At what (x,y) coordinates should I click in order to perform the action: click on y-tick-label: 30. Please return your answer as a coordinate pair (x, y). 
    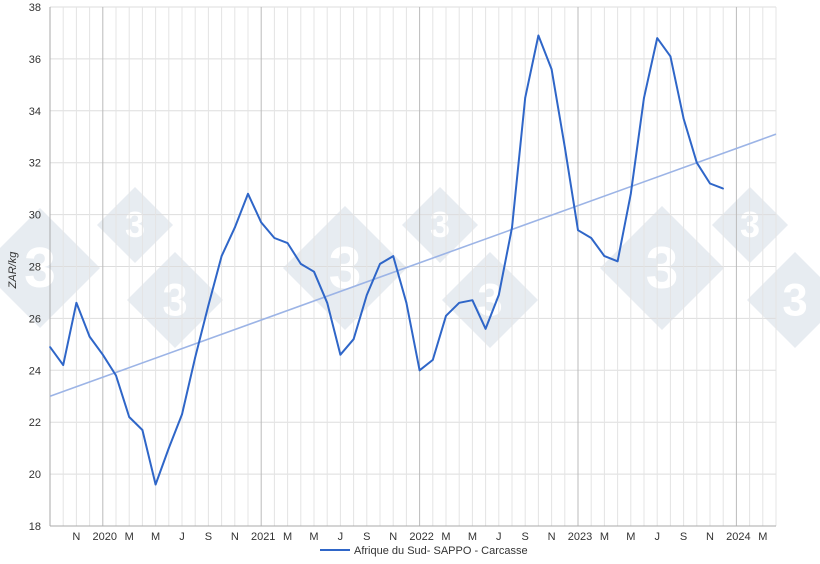
    Looking at the image, I should click on (35, 216).